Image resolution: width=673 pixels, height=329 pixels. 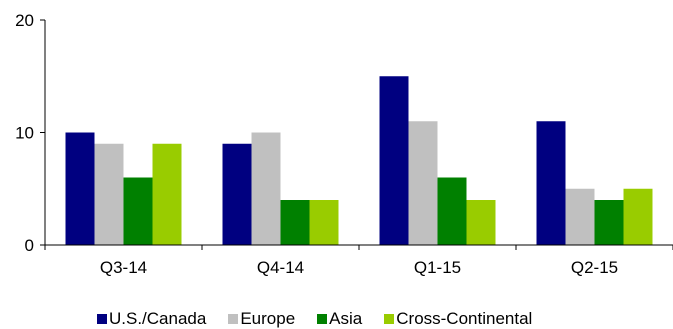 I want to click on bar-Q2-15-Europe, so click(x=580, y=216).